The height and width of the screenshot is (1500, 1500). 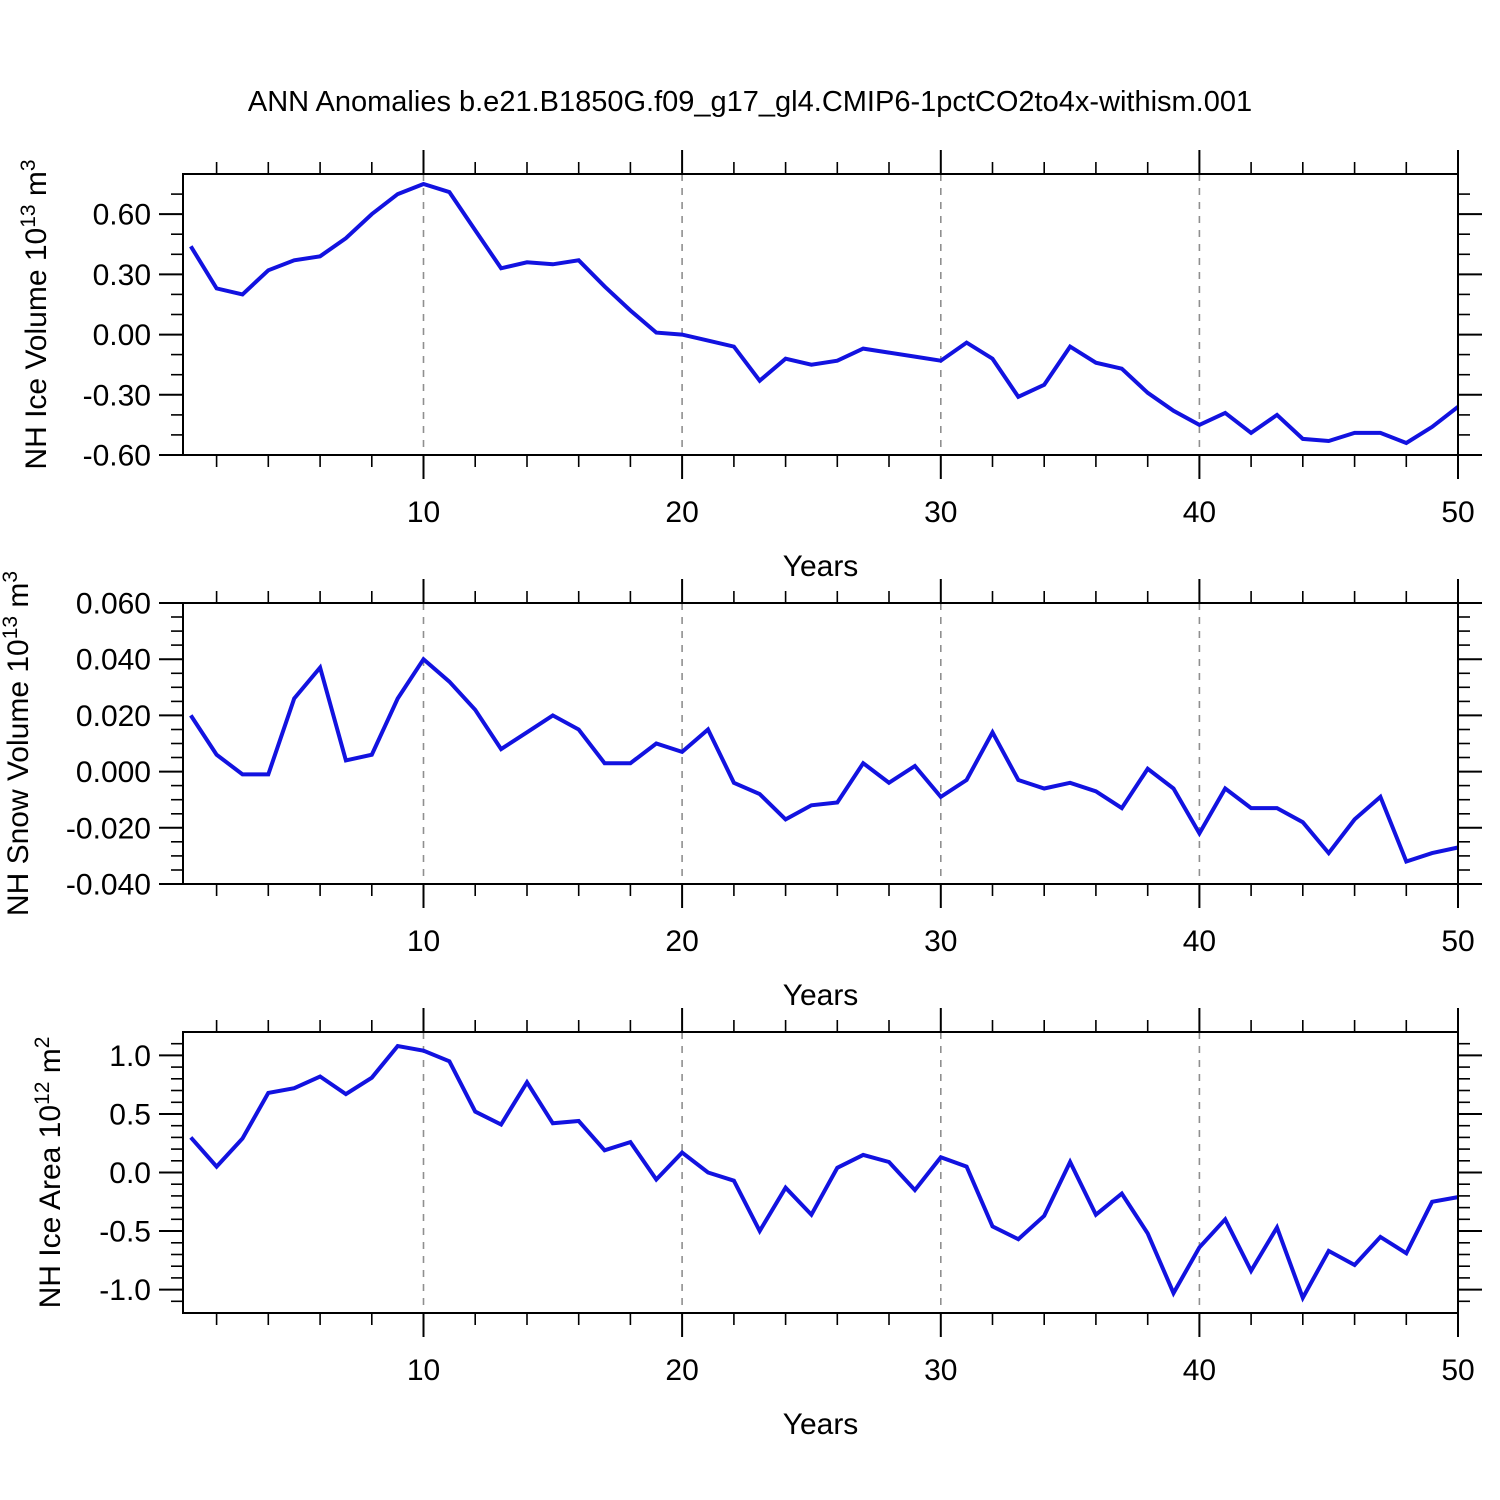 I want to click on y-tick-label: 0.00, so click(x=122, y=335).